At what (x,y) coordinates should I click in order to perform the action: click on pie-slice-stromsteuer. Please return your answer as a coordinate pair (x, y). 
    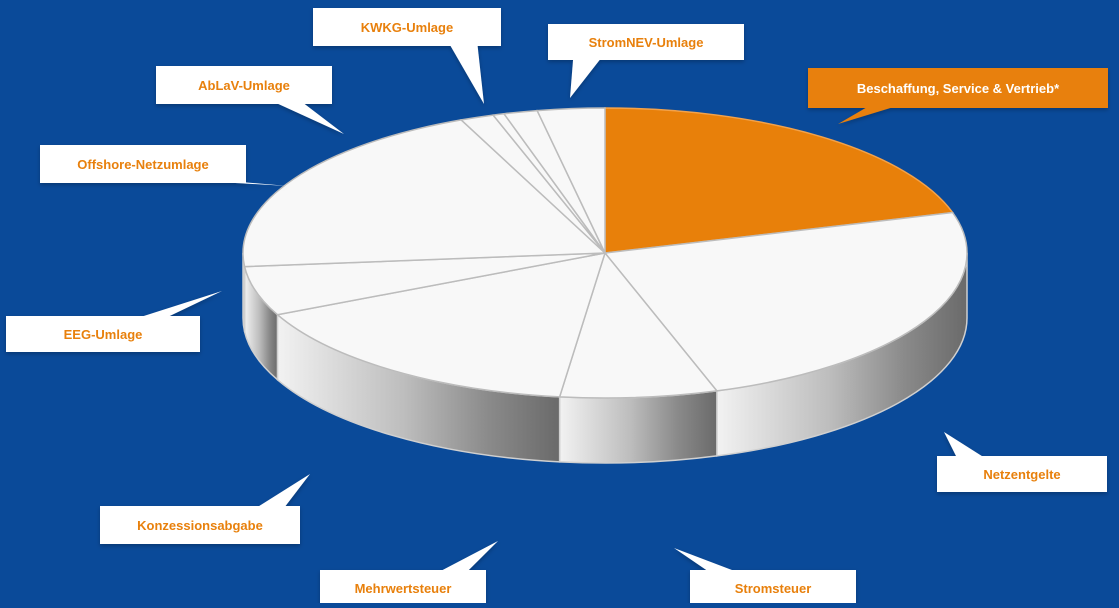
    Looking at the image, I should click on (638, 325).